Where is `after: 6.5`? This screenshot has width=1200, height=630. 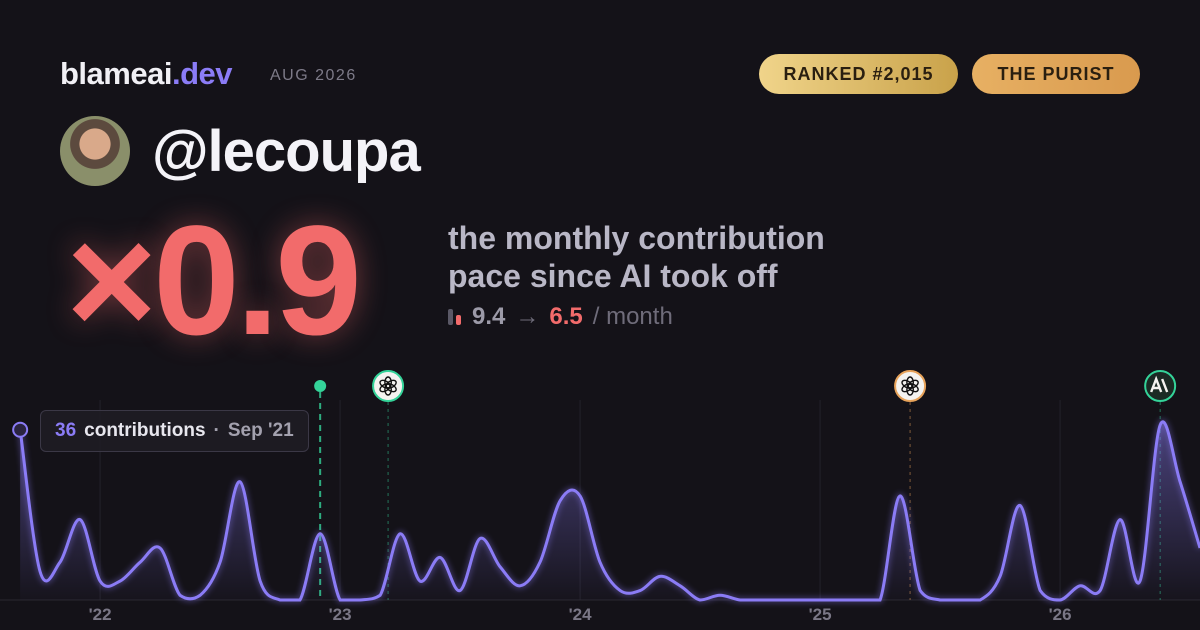 after: 6.5 is located at coordinates (566, 316).